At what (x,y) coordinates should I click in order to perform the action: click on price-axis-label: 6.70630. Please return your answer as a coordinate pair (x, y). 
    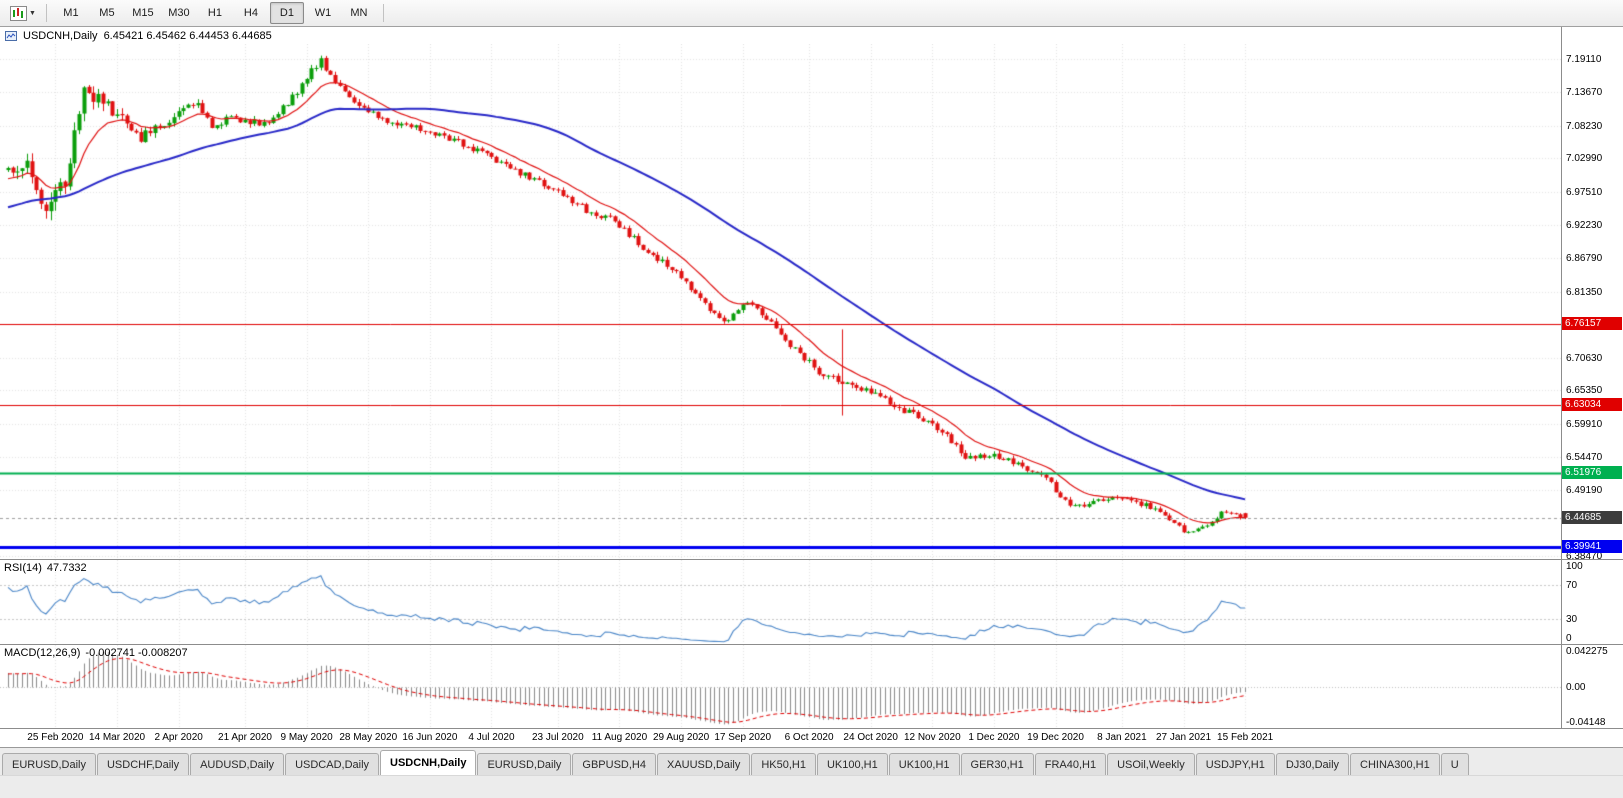
    Looking at the image, I should click on (1584, 358).